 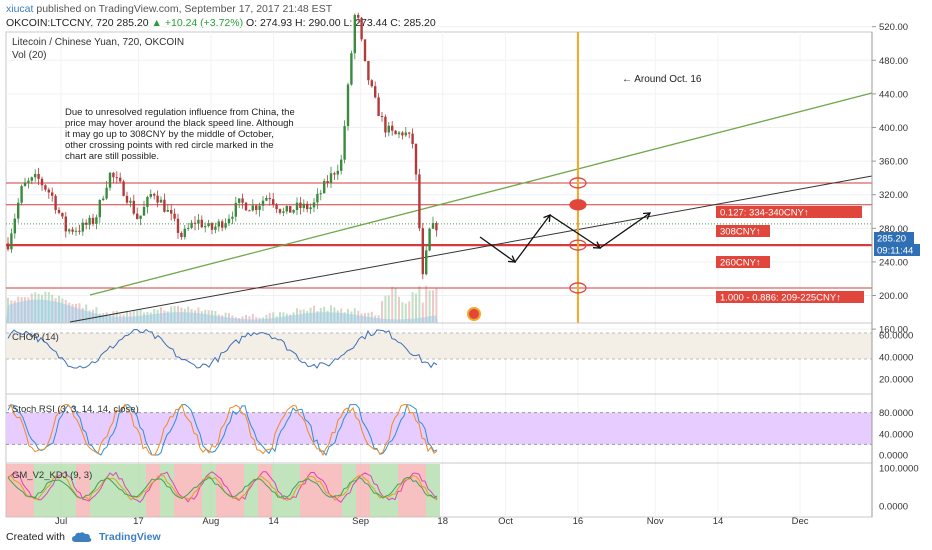 What do you see at coordinates (662, 79) in the screenshot?
I see `oct16-note: ← Around Oct. 16` at bounding box center [662, 79].